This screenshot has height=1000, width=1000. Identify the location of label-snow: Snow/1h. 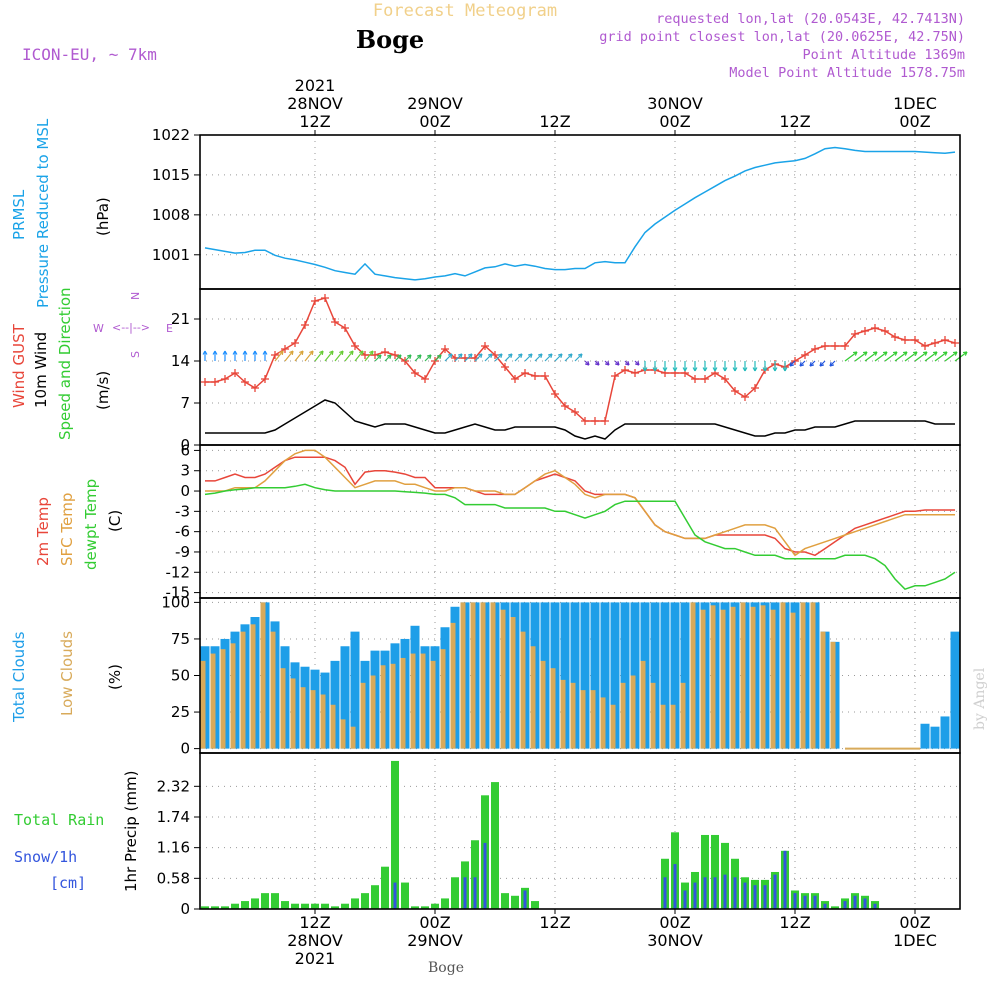
(45, 857).